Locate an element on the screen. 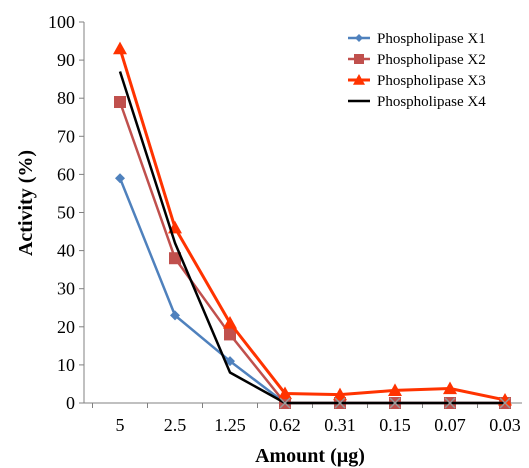 The width and height of the screenshot is (529, 468). x-tick-label: 2.5 is located at coordinates (175, 425).